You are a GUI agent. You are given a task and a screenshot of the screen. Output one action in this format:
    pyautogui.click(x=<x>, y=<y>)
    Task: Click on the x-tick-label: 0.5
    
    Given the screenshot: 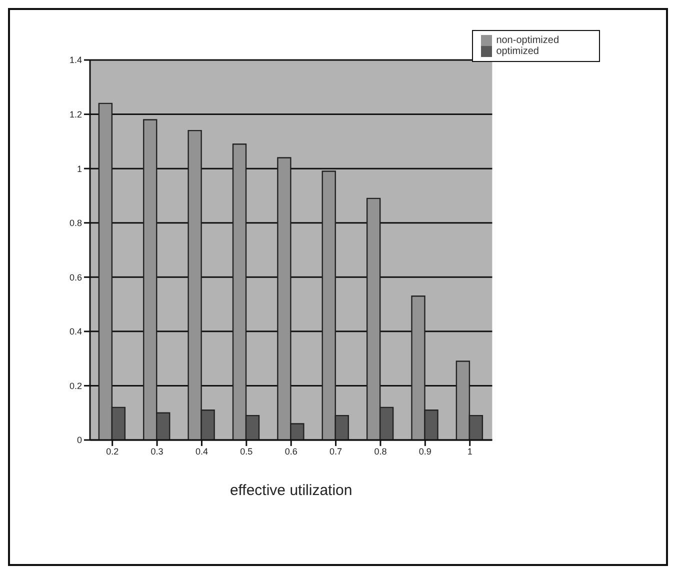 What is the action you would take?
    pyautogui.click(x=246, y=451)
    